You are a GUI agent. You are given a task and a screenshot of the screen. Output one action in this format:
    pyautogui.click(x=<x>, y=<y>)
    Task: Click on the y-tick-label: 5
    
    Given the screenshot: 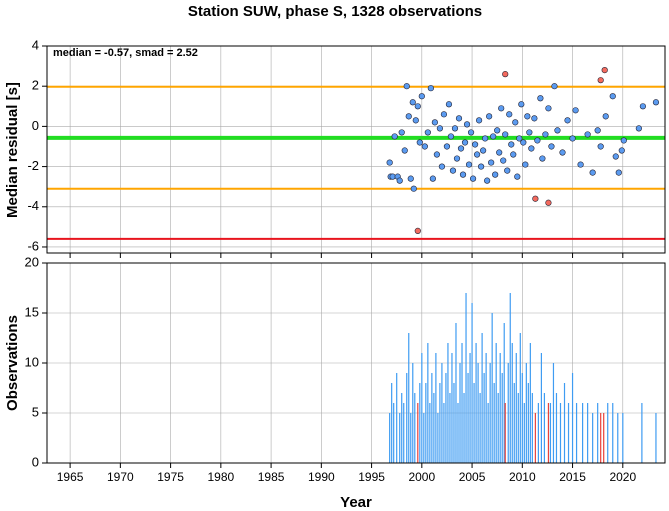 What is the action you would take?
    pyautogui.click(x=35, y=411)
    